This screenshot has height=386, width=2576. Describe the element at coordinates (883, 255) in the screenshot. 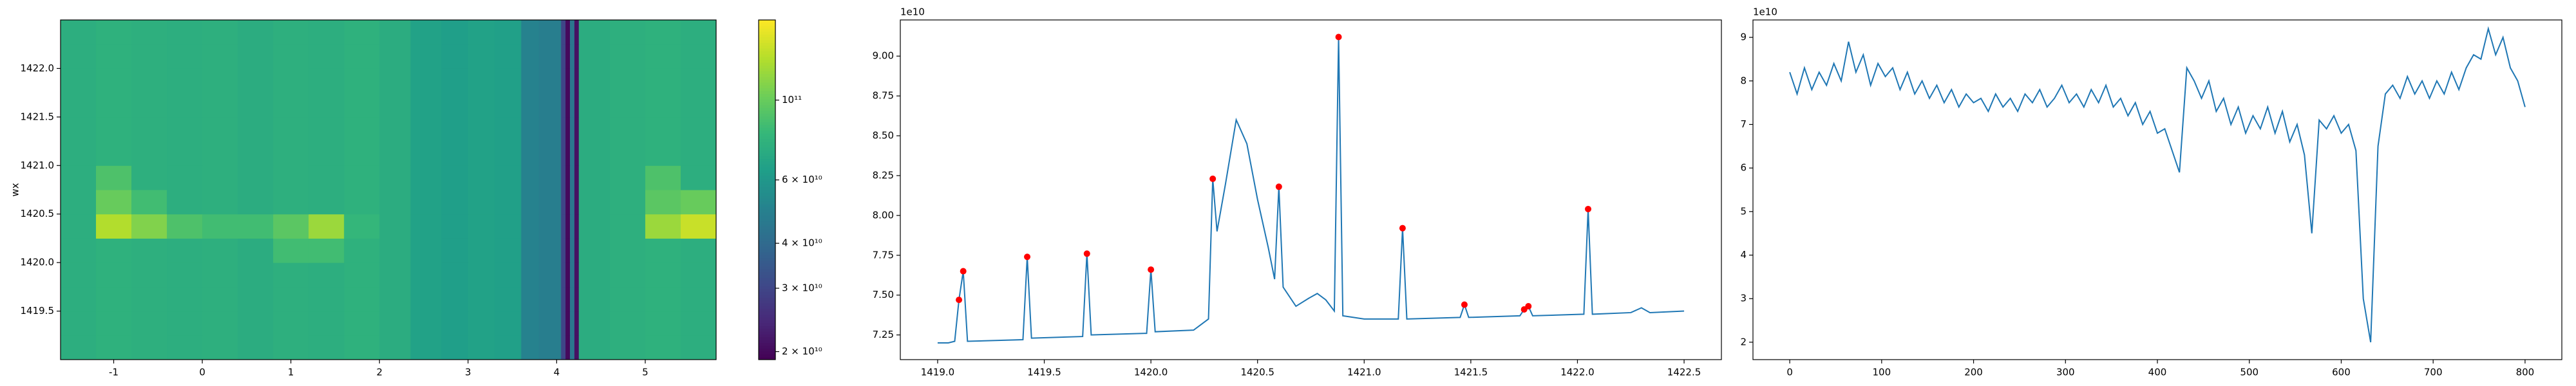

I see `y-tick-label: 7.75` at that location.